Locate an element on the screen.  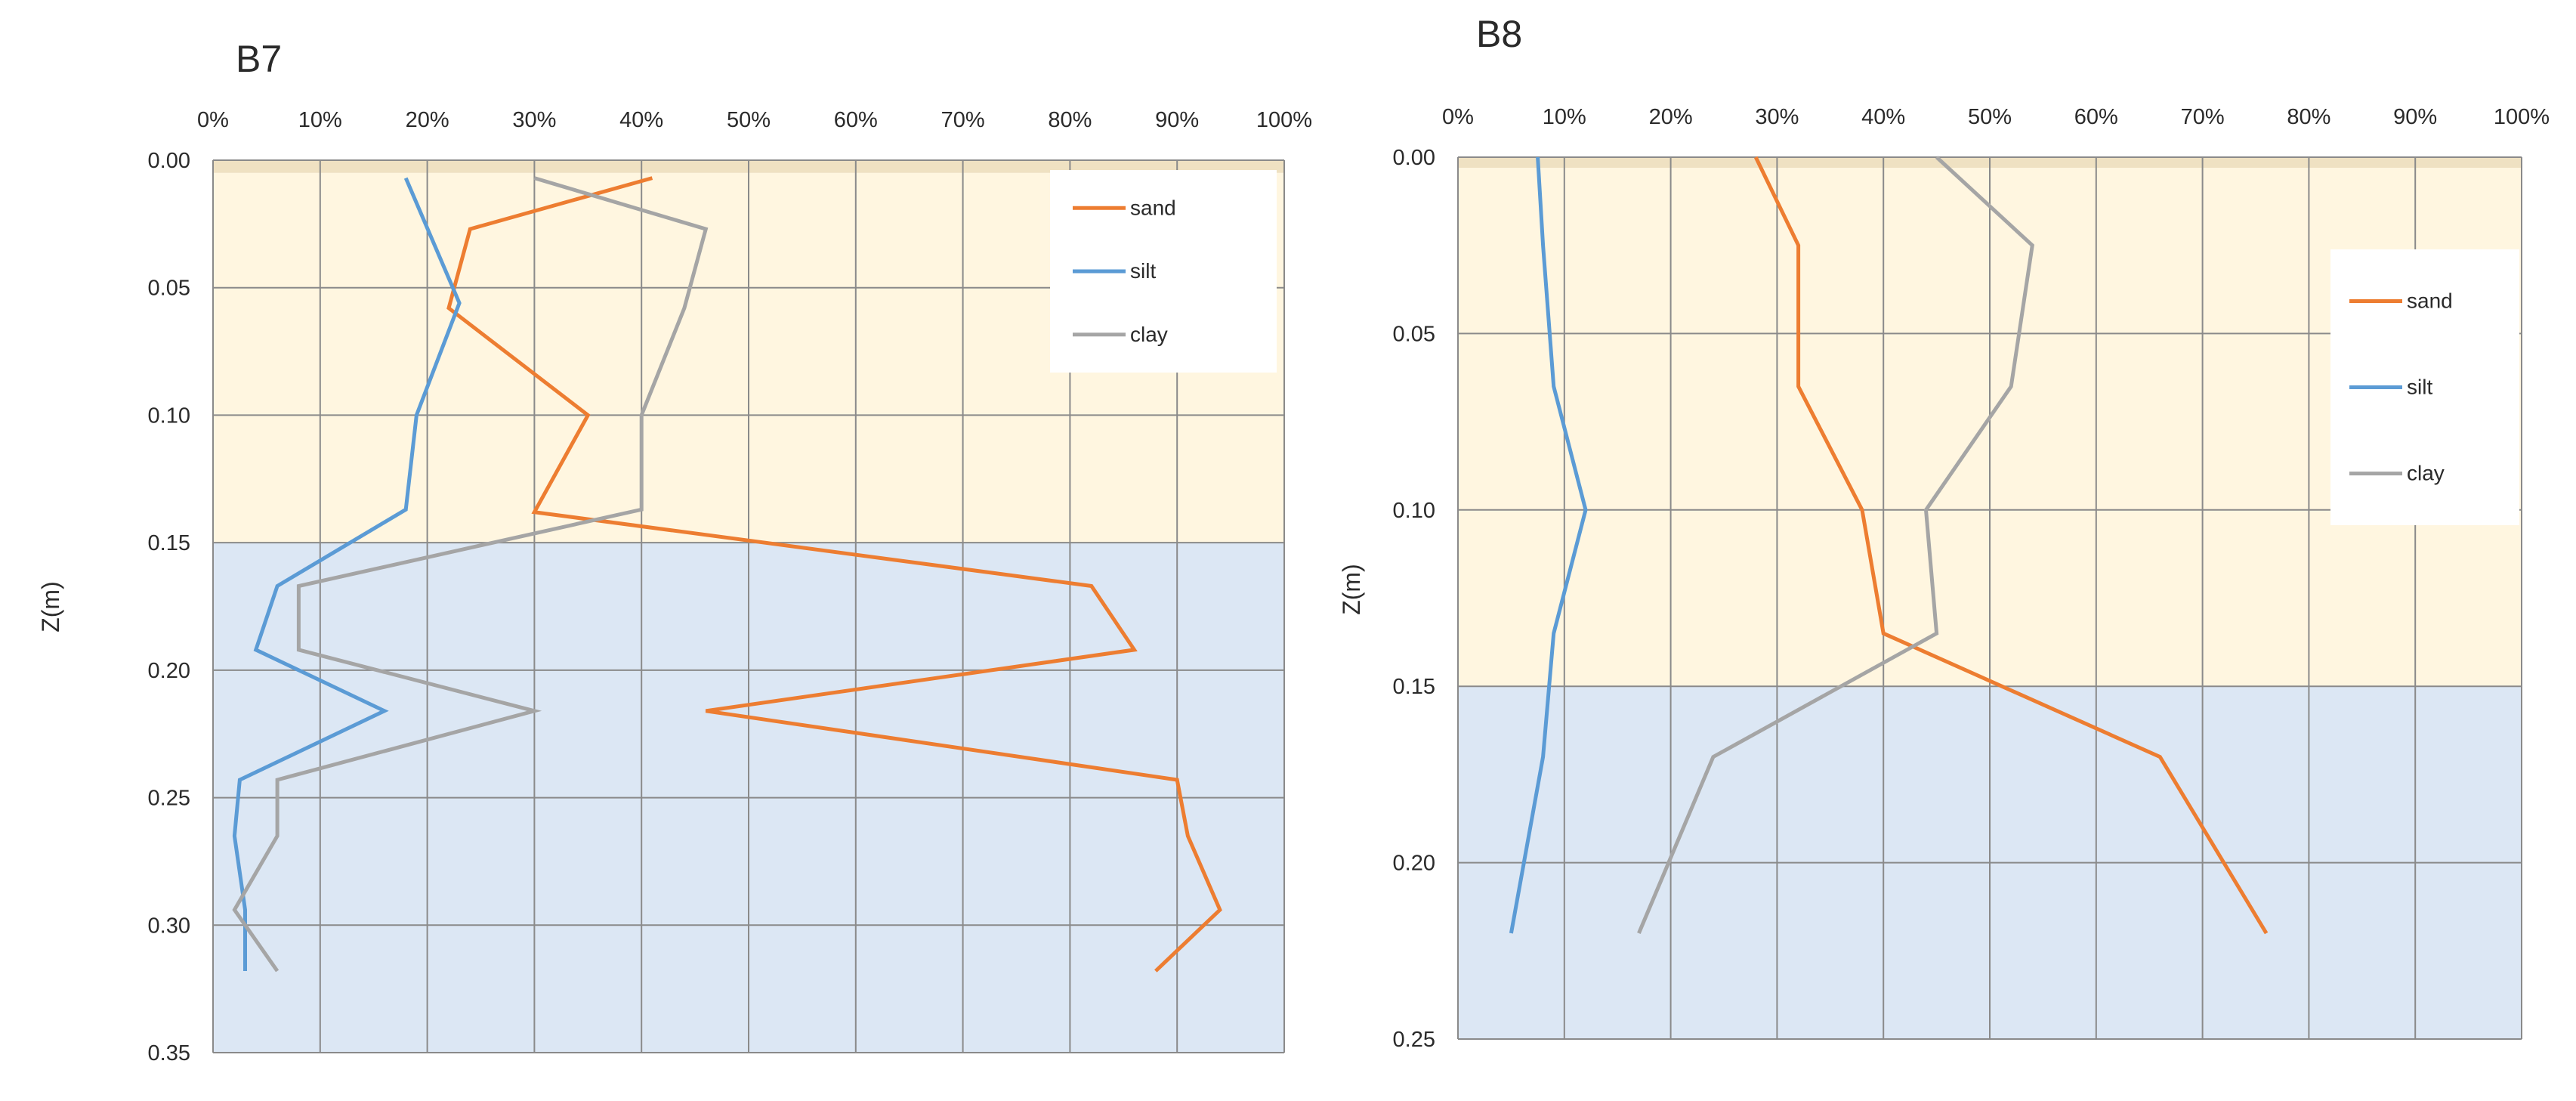
series-line-sand is located at coordinates (2011, 545).